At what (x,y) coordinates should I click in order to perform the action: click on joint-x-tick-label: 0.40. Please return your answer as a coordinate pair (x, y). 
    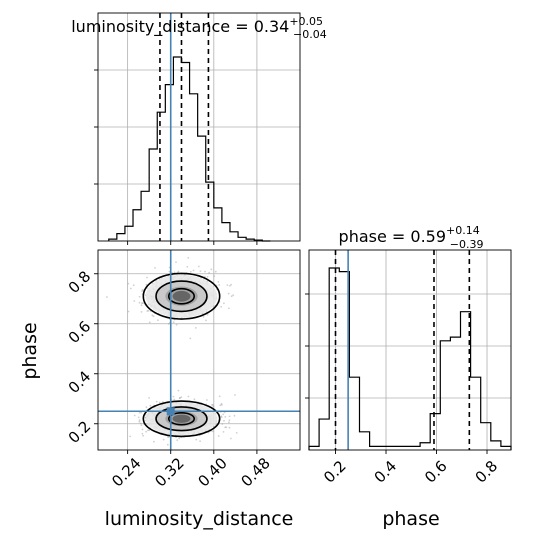
    Looking at the image, I should click on (212, 472).